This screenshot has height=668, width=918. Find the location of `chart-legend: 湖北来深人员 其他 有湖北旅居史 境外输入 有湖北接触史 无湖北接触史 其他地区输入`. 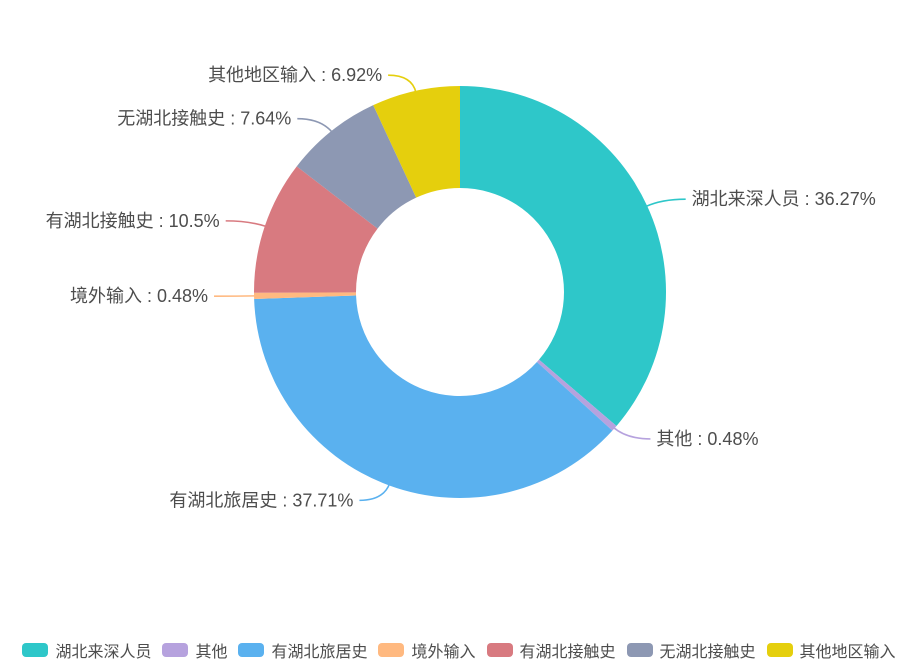

chart-legend: 湖北来深人员 其他 有湖北旅居史 境外输入 有湖北接触史 无湖北接触史 其他地区输入 is located at coordinates (459, 650).